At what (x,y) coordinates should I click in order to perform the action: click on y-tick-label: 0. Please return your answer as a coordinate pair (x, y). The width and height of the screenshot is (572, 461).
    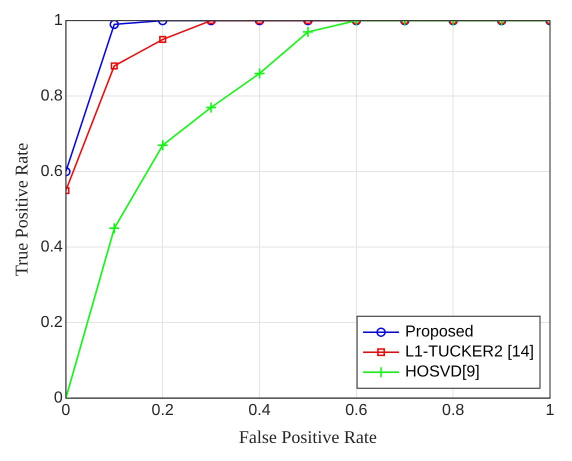
    Looking at the image, I should click on (58, 398).